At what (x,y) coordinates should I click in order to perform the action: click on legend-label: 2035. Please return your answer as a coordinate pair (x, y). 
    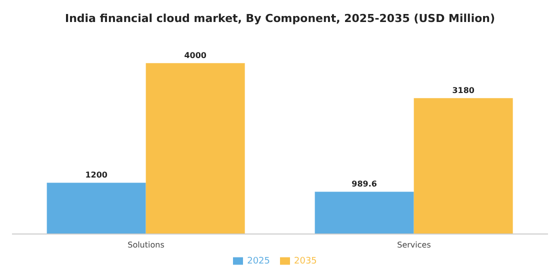
    Looking at the image, I should click on (305, 261).